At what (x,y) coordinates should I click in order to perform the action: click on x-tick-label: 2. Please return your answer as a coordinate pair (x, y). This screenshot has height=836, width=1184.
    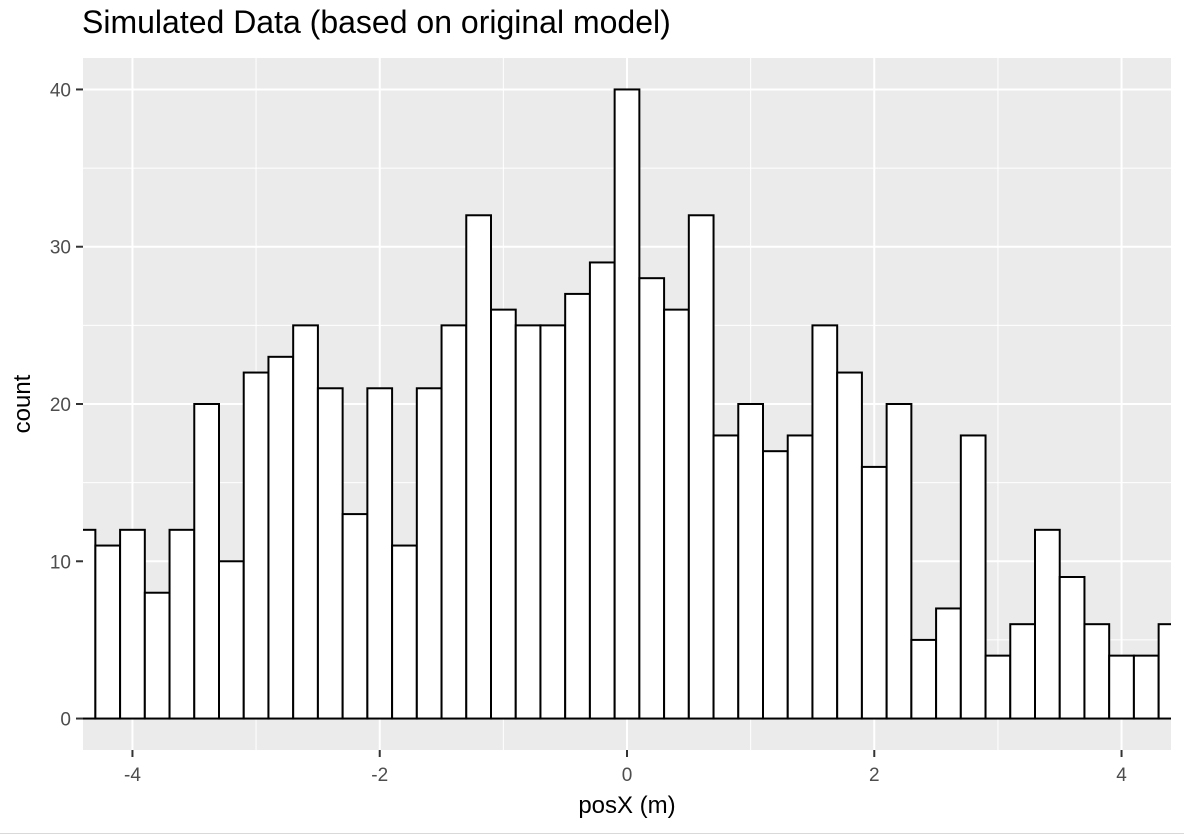
    Looking at the image, I should click on (874, 775).